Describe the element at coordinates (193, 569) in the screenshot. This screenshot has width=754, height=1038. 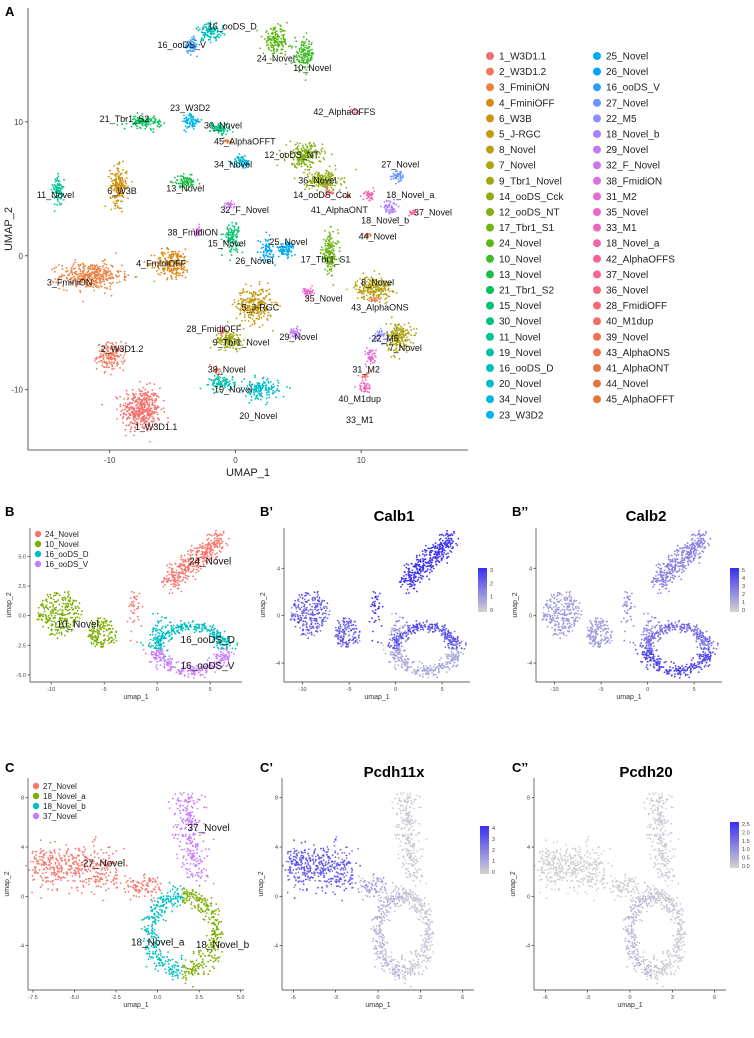
I see `panel-b-point` at that location.